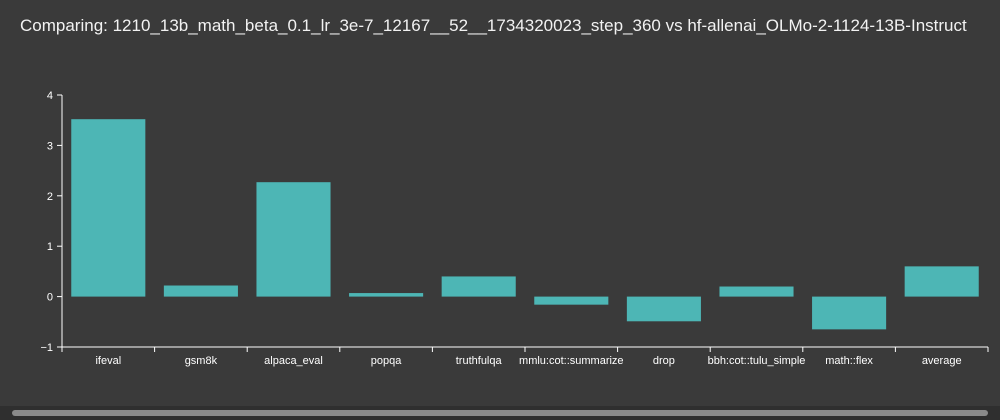 The image size is (1000, 420). I want to click on y-tick-label: 4, so click(50, 96).